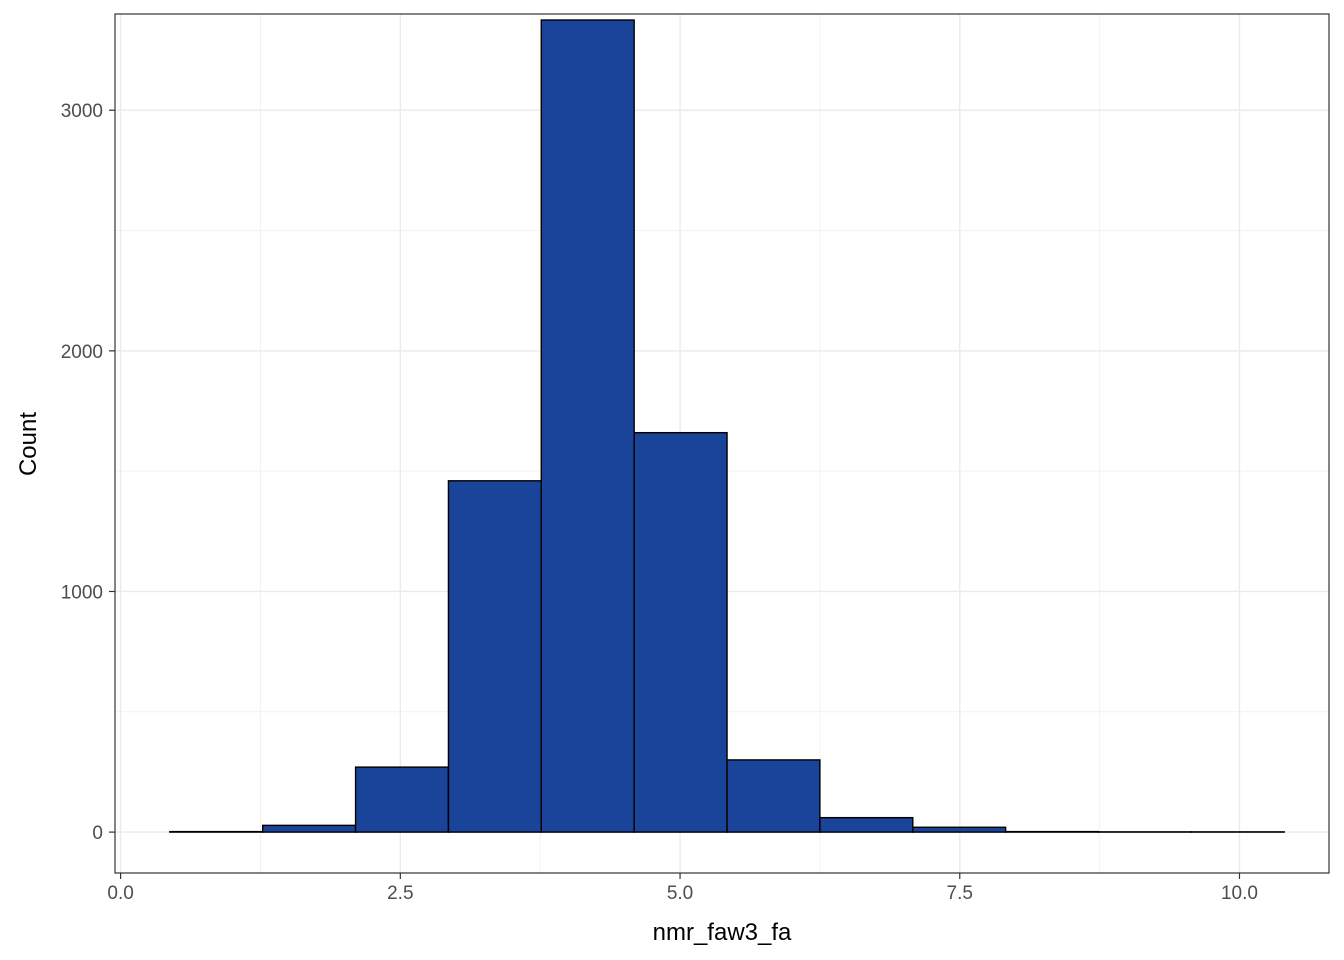 This screenshot has width=1344, height=960. Describe the element at coordinates (82, 592) in the screenshot. I see `y-tick-label: 1000` at that location.